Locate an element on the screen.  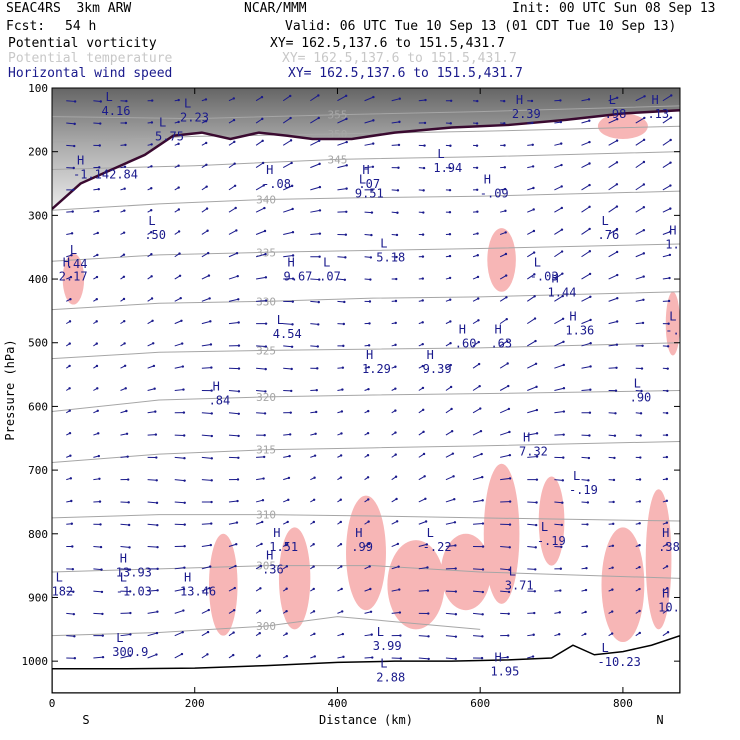
isentrope-line is located at coordinates (366, 301).